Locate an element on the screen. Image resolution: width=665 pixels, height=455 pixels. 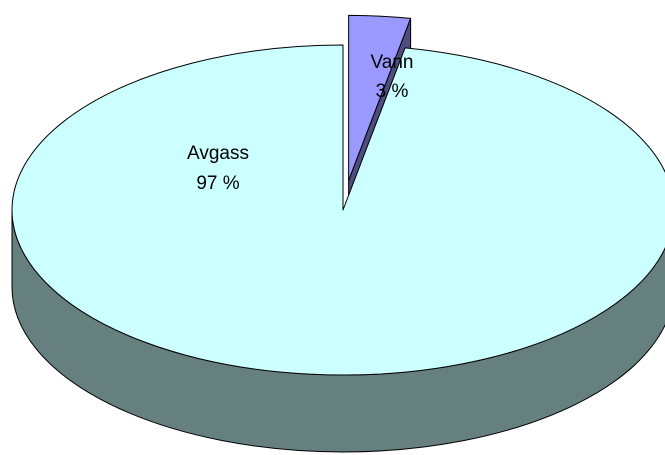
labels: Avgass 97 % Vann 3 % is located at coordinates (300, 123).